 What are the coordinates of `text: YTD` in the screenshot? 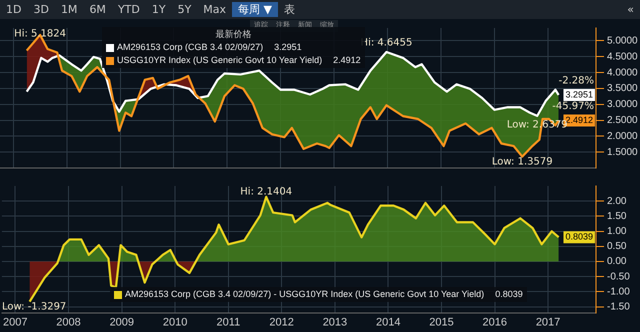 It's located at (128, 9).